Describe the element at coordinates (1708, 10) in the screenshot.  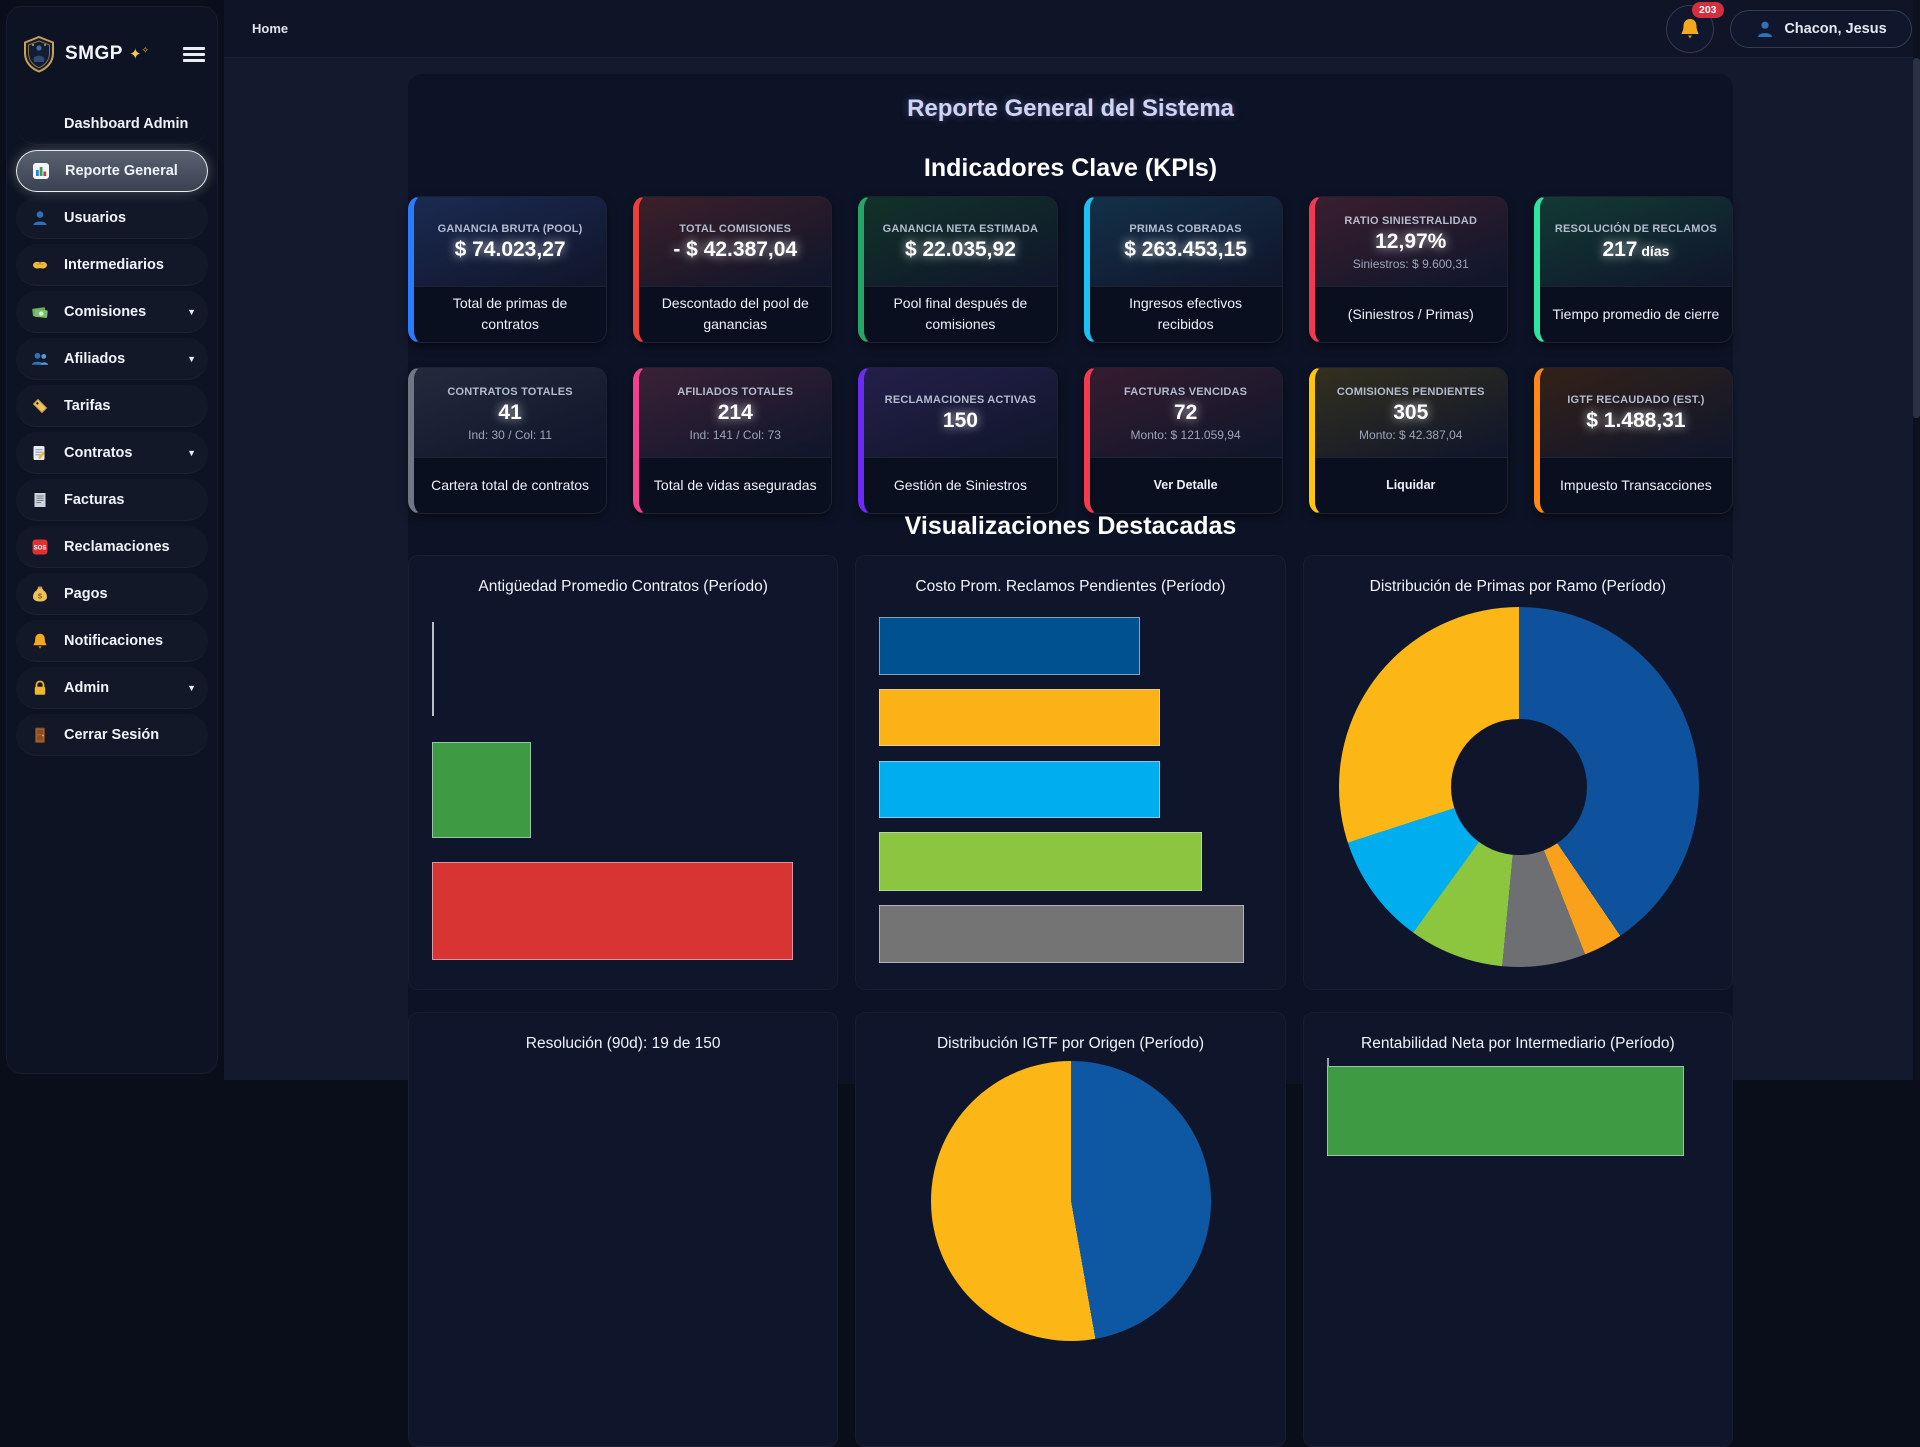
I see `notifications-badge: 203` at that location.